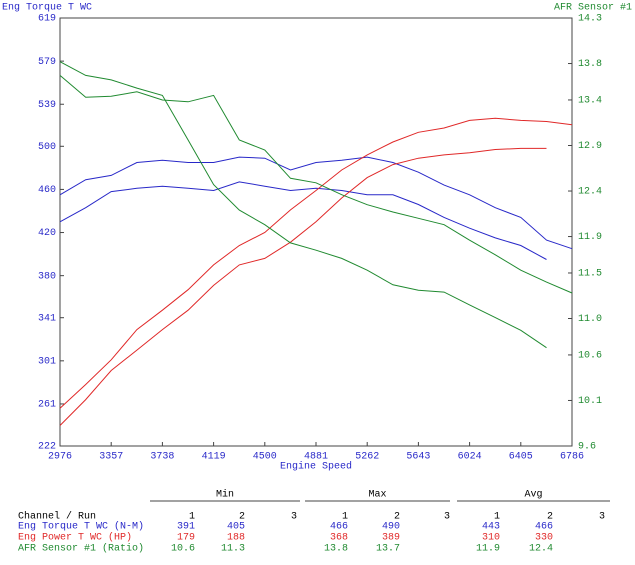 The width and height of the screenshot is (635, 565). Describe the element at coordinates (590, 274) in the screenshot. I see `y2-tick-label: 11.5` at that location.